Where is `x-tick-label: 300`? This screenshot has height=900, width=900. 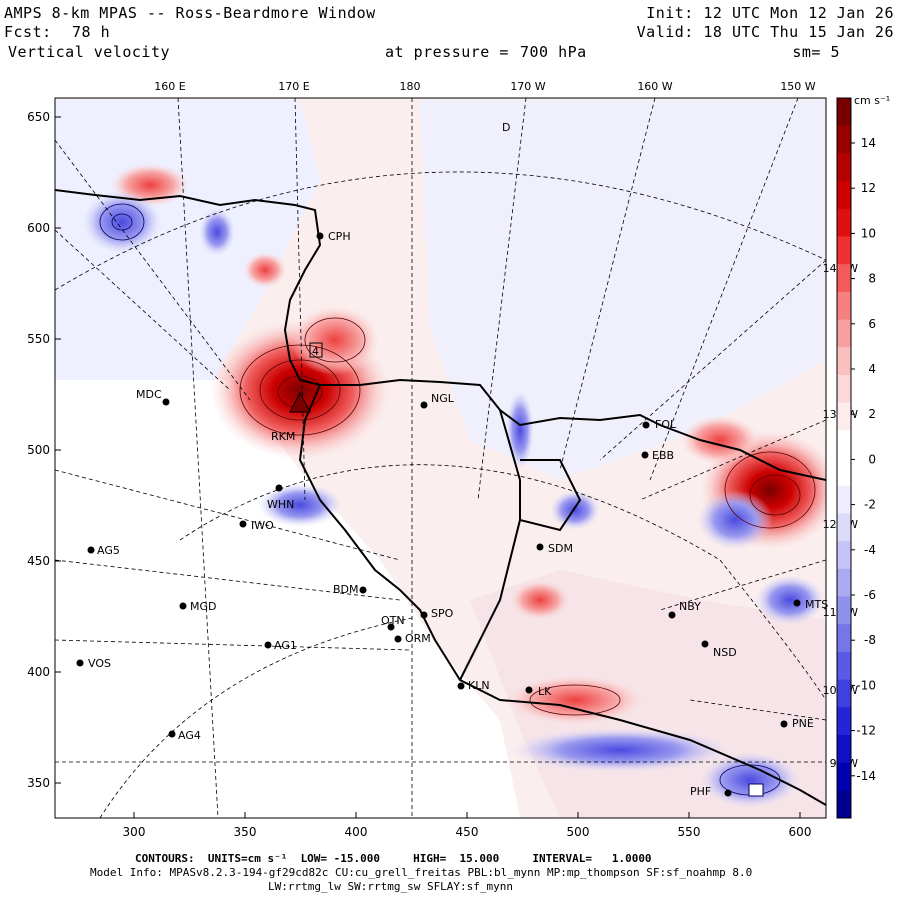 x-tick-label: 300 is located at coordinates (134, 832).